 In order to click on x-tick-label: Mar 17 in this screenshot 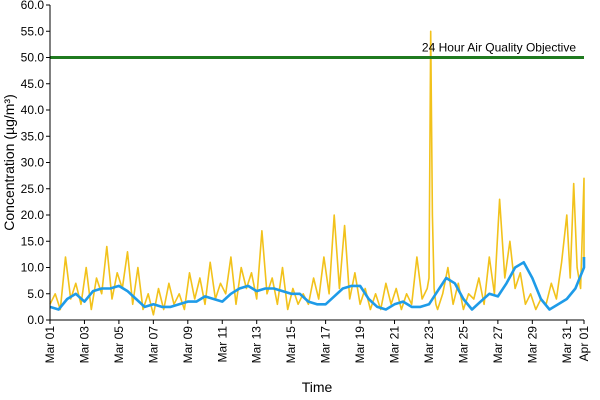, I will do `click(326, 345)`.